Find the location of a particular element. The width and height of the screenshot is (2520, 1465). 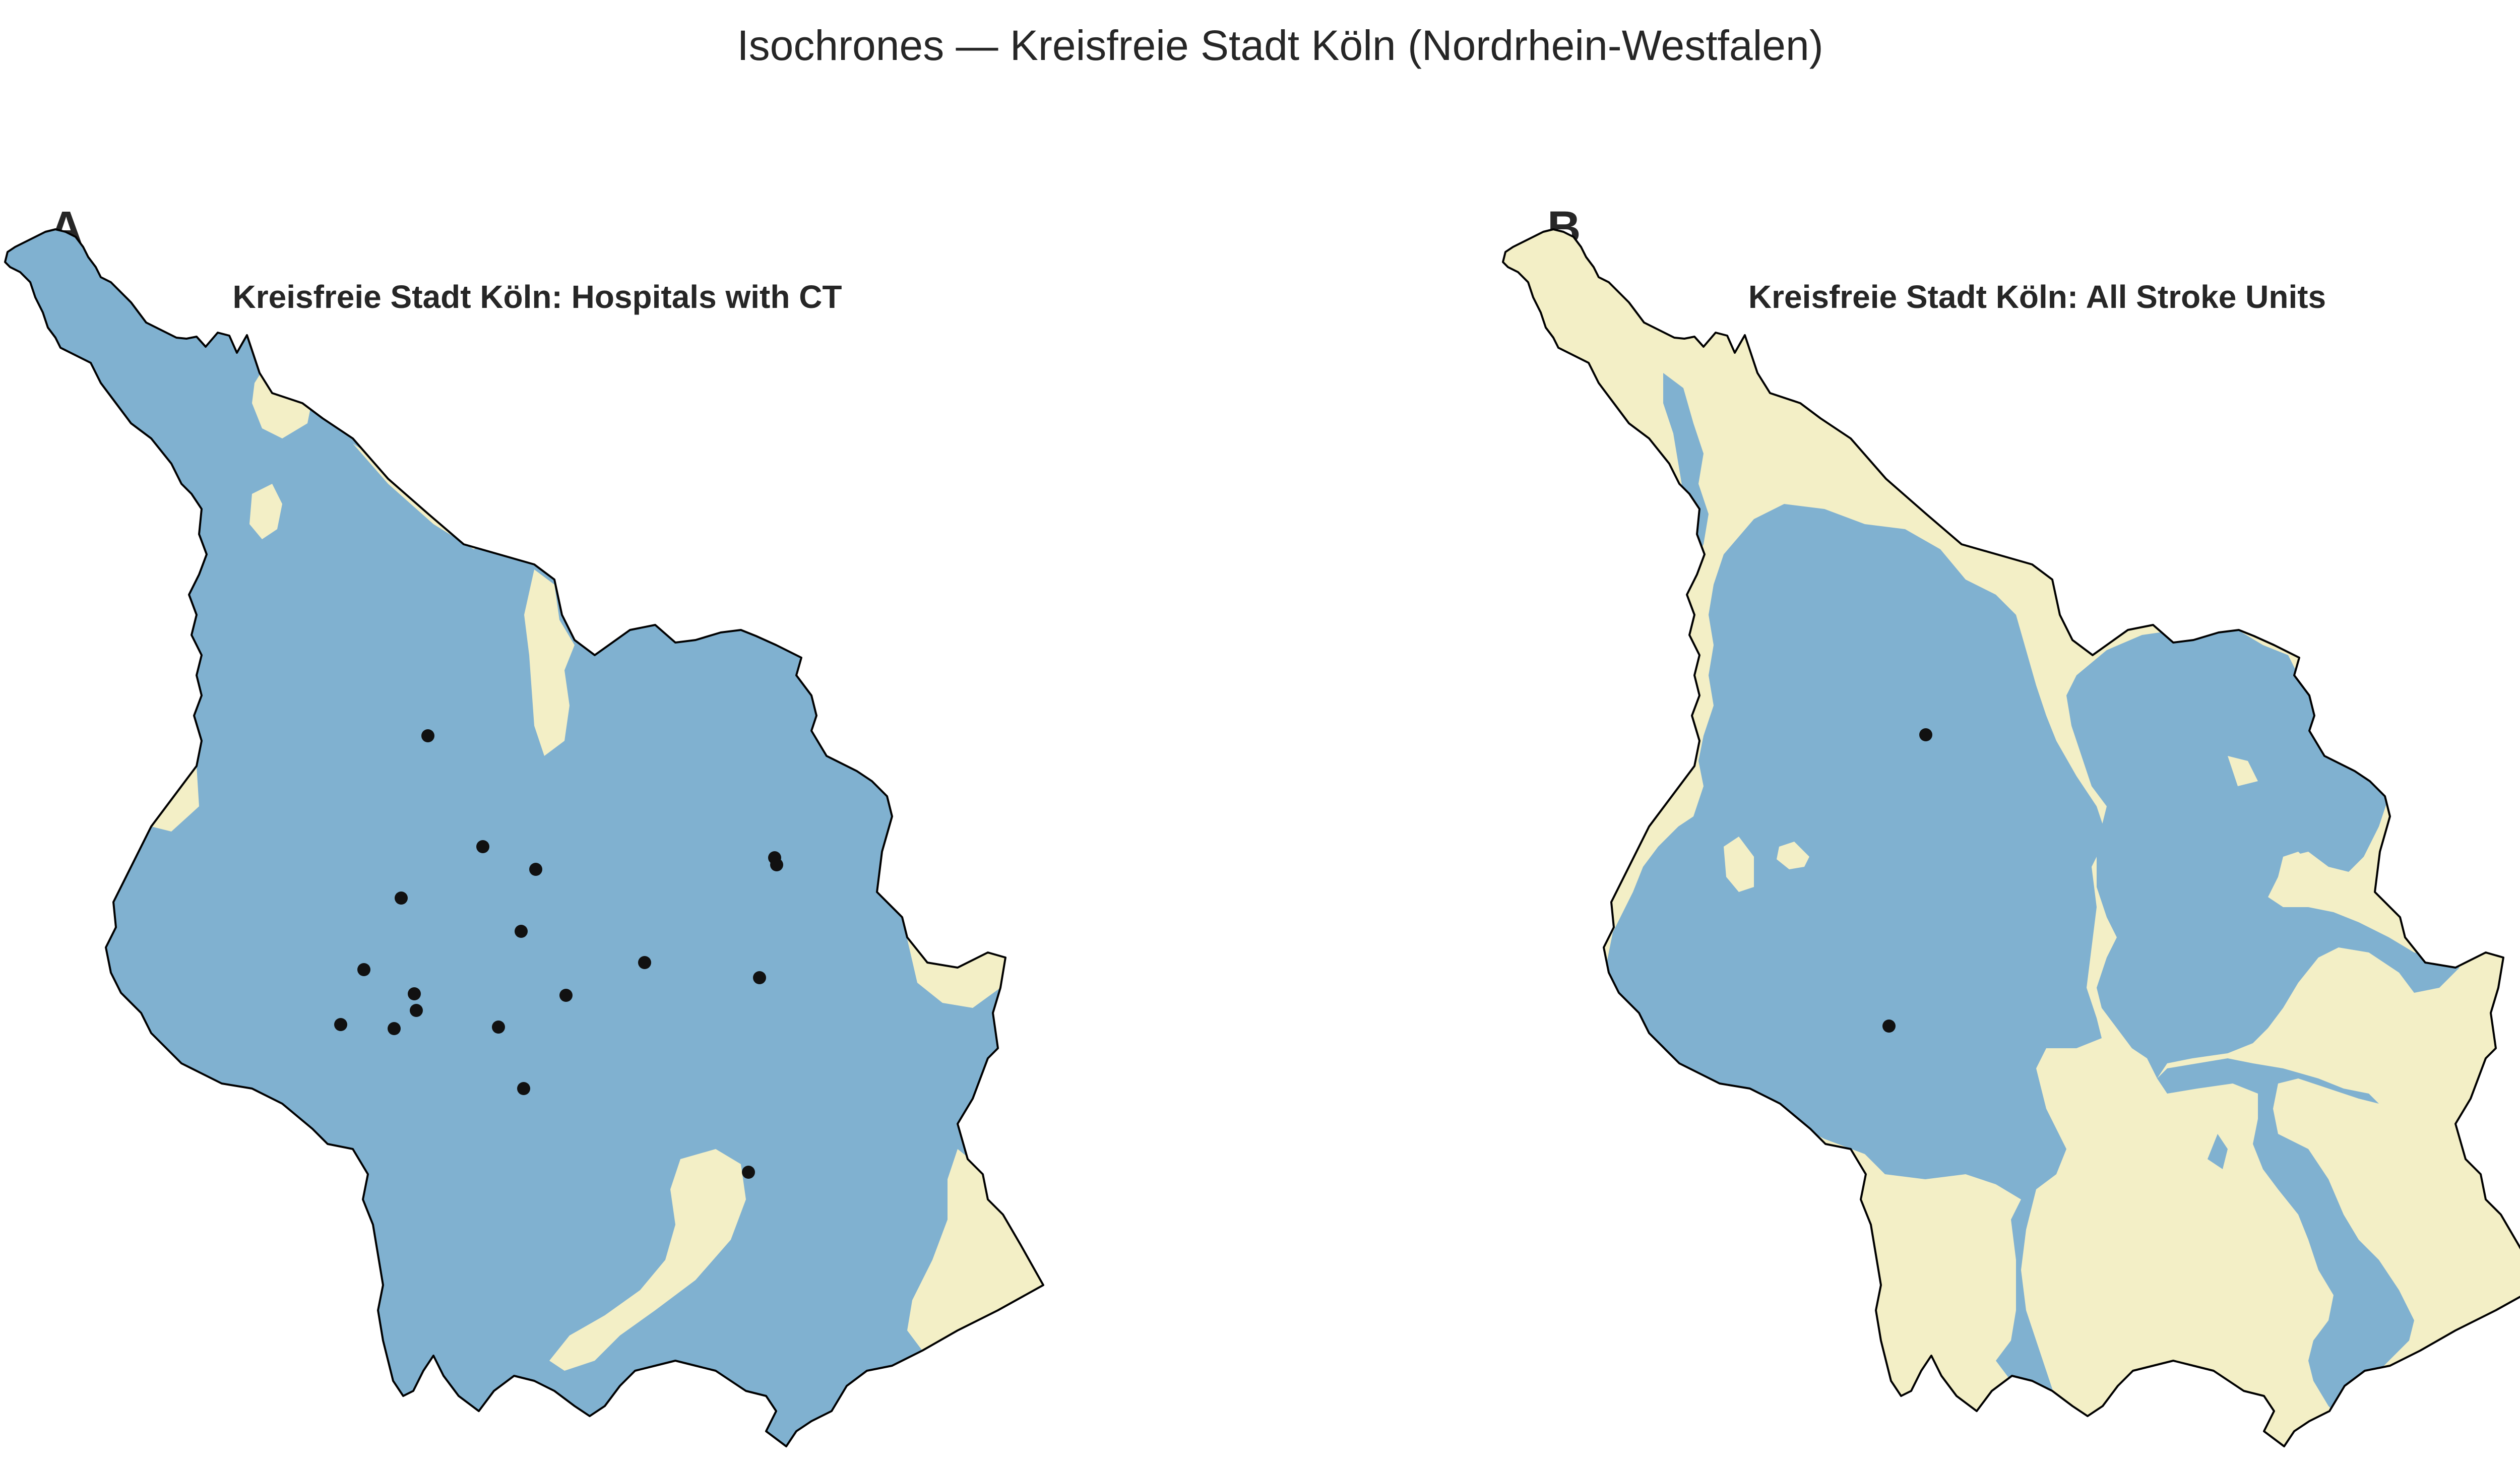

panel-a-title: Kreisfreie Stadt Köln: Hospitals with CT is located at coordinates (537, 297).